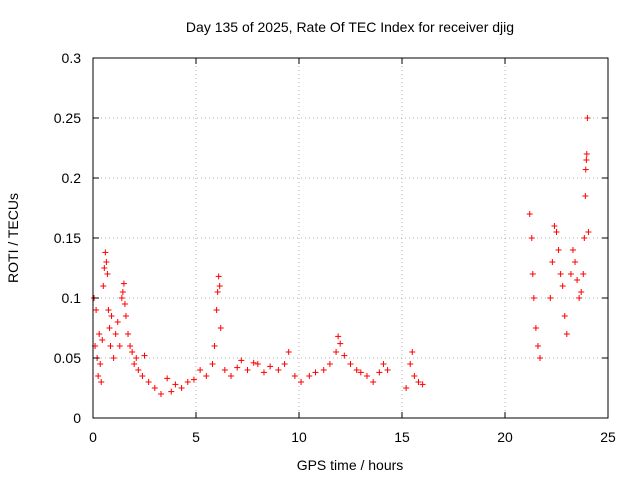 The height and width of the screenshot is (480, 640). What do you see at coordinates (196, 437) in the screenshot?
I see `x-tick-label: 5` at bounding box center [196, 437].